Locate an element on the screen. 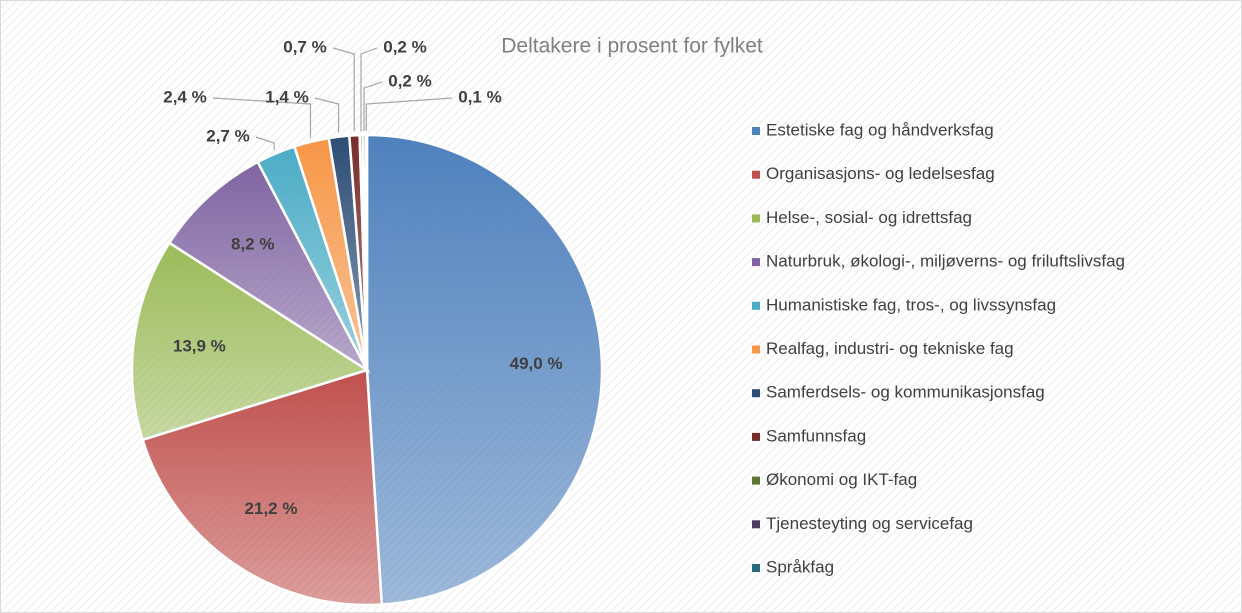 The image size is (1242, 613). data-label: 8,2 % is located at coordinates (252, 244).